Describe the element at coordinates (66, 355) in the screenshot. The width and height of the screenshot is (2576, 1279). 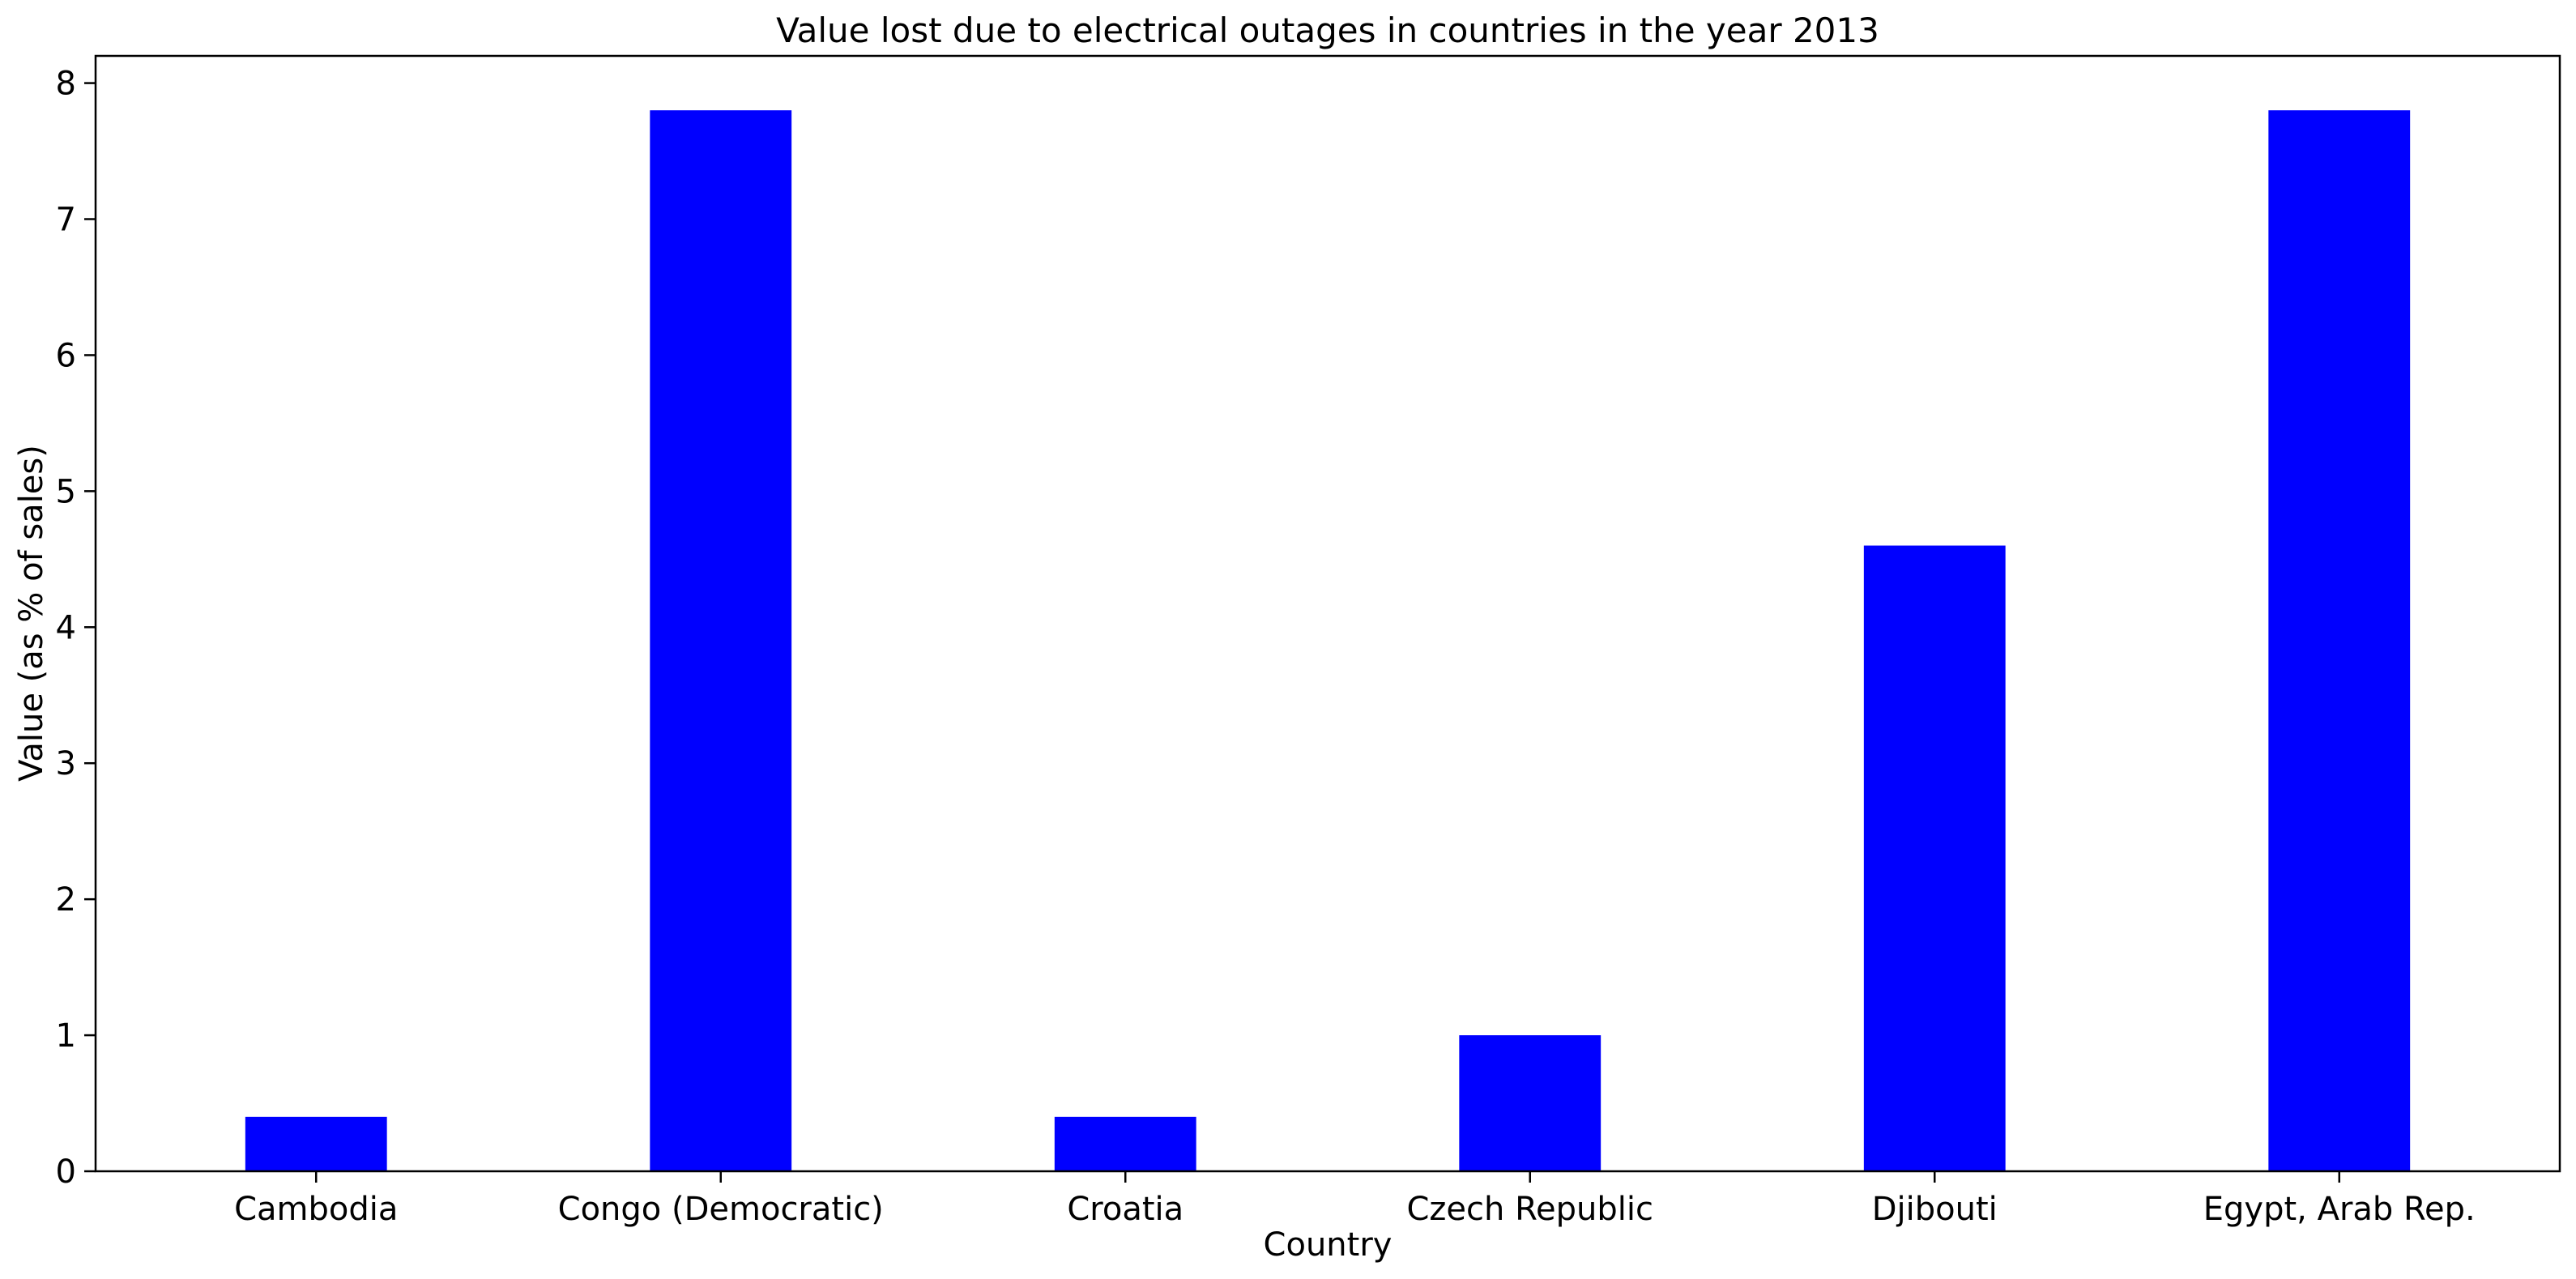
I see `y-tick-label-6: 6` at that location.